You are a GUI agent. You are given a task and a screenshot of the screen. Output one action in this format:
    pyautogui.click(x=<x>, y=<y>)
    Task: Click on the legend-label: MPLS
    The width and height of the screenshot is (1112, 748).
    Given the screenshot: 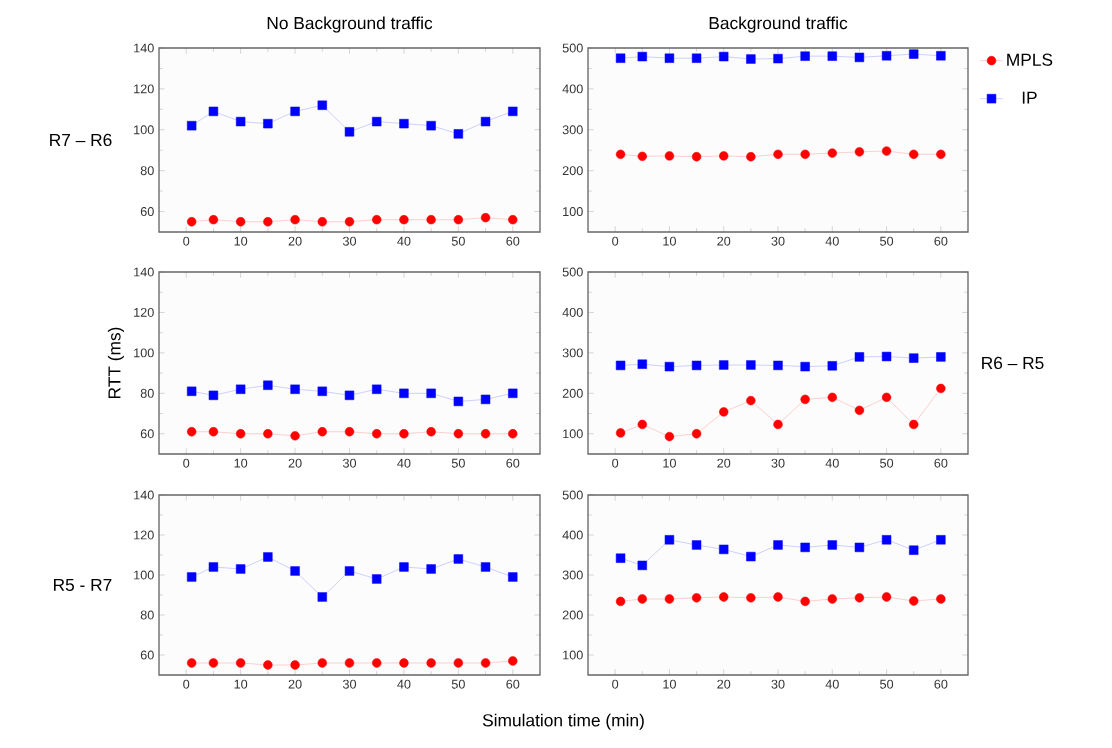 What is the action you would take?
    pyautogui.click(x=1030, y=59)
    